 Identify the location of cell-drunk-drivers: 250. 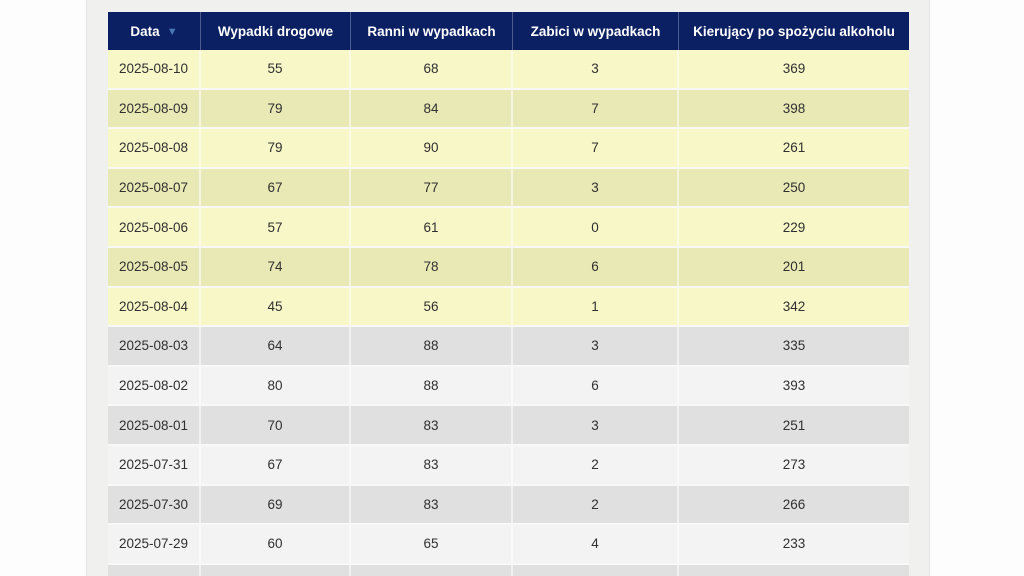
(794, 187).